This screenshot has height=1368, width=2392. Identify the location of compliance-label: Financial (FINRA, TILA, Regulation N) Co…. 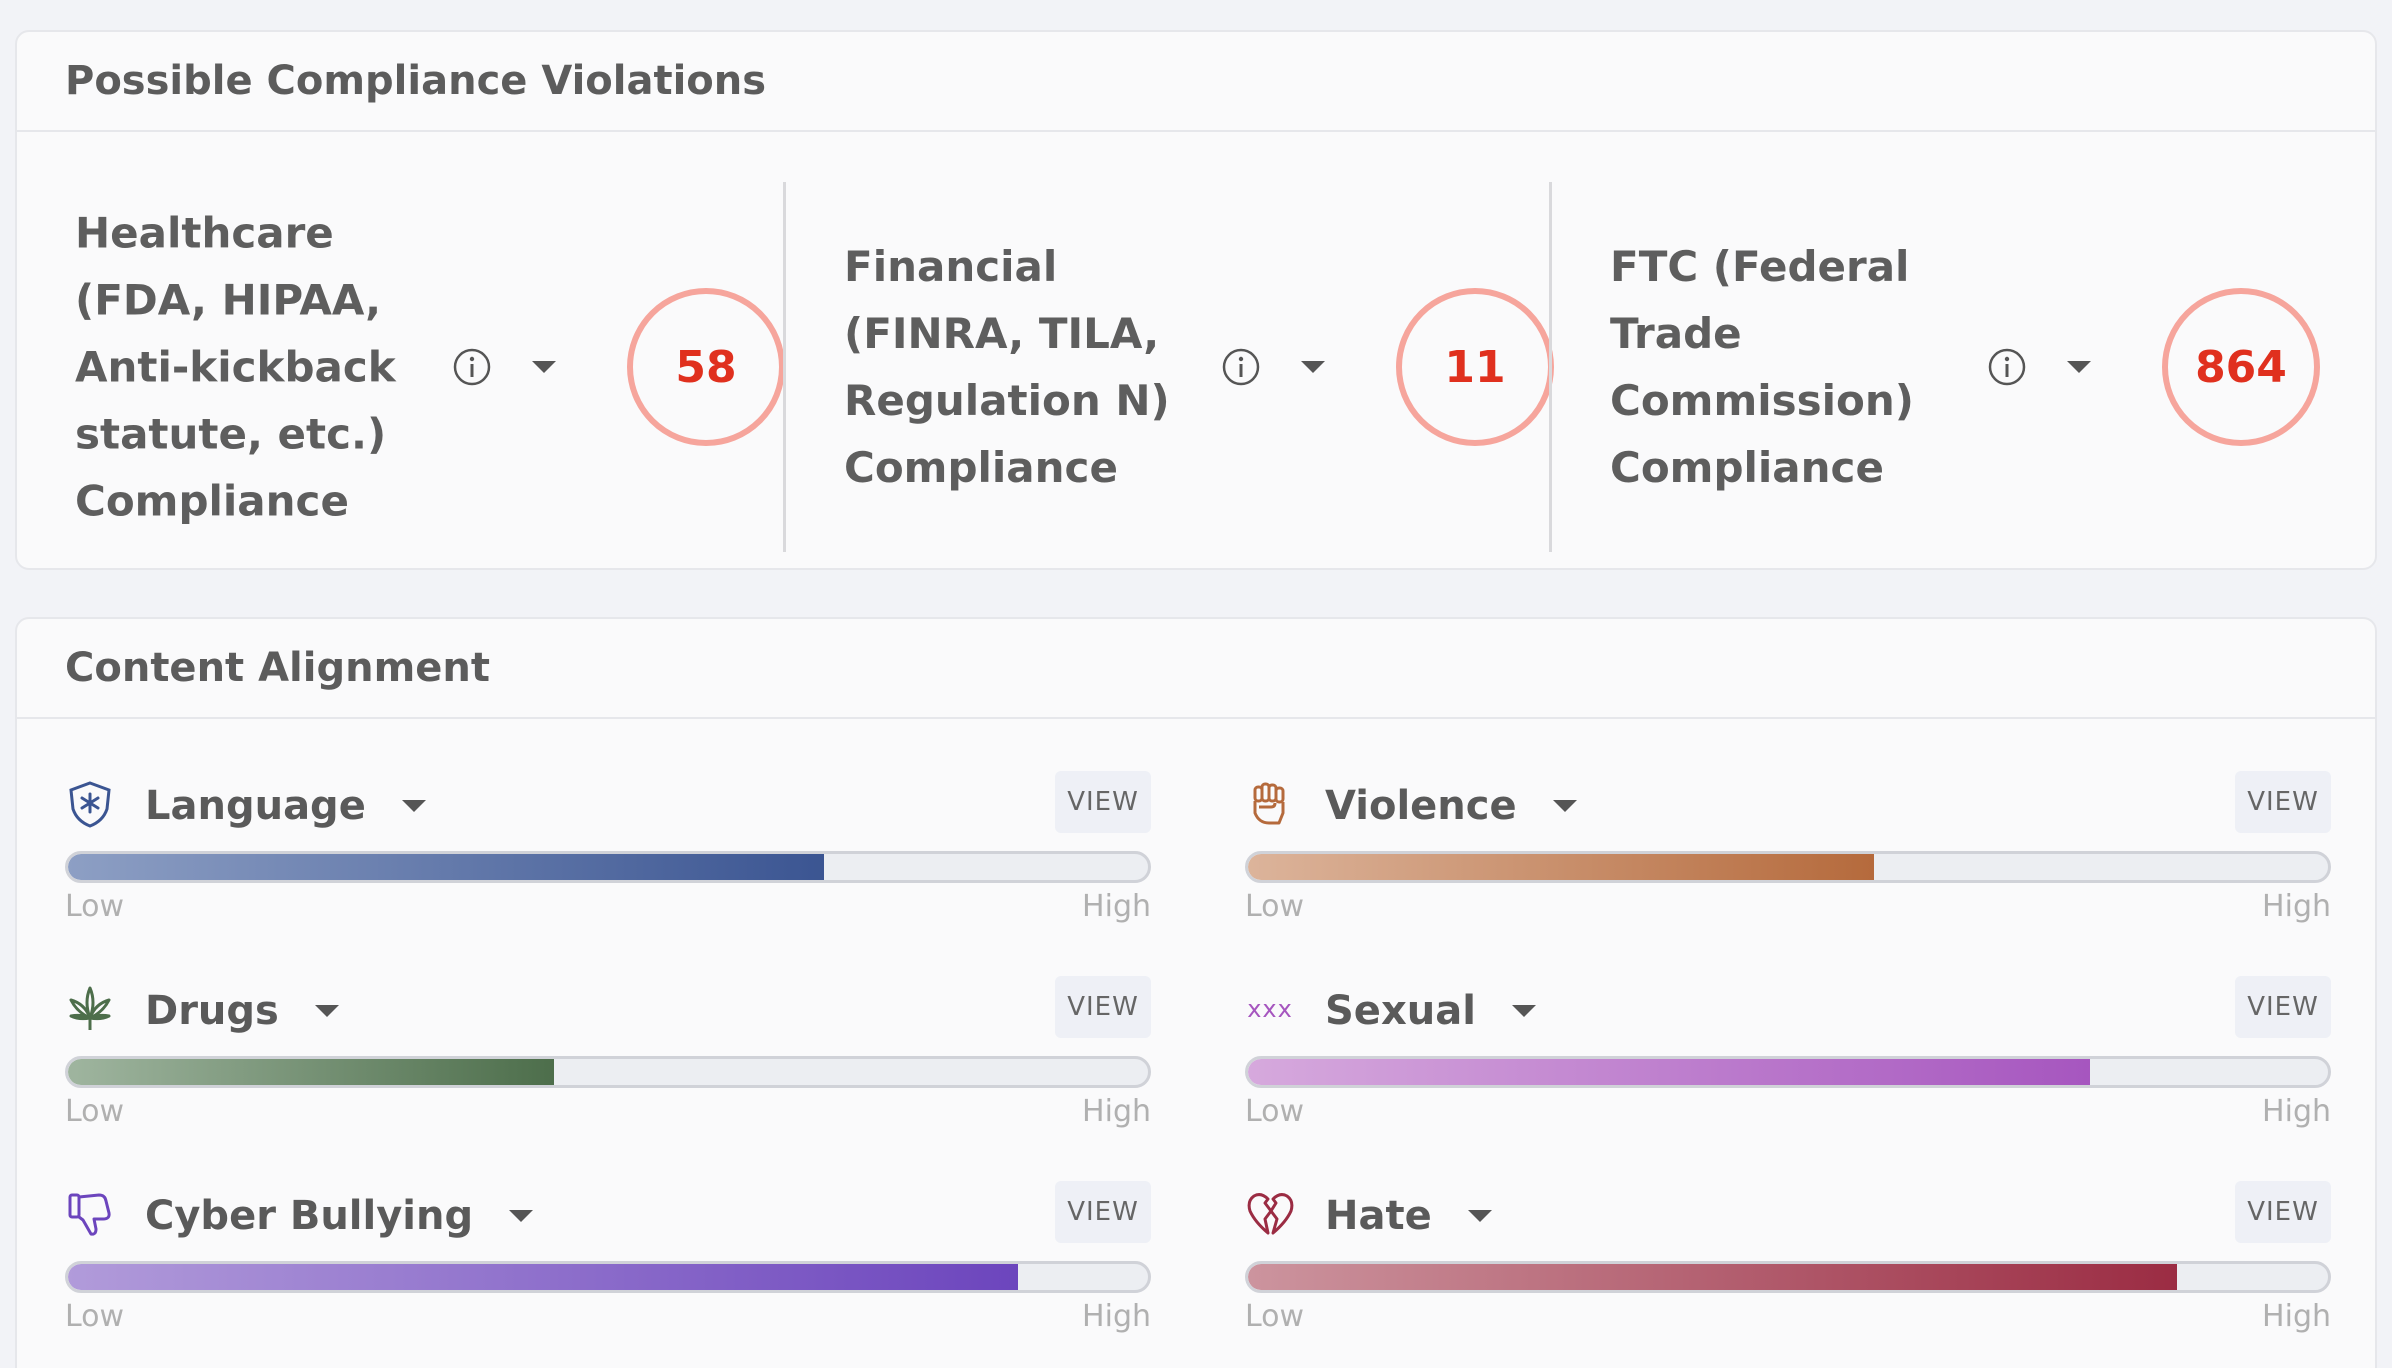
(1007, 367).